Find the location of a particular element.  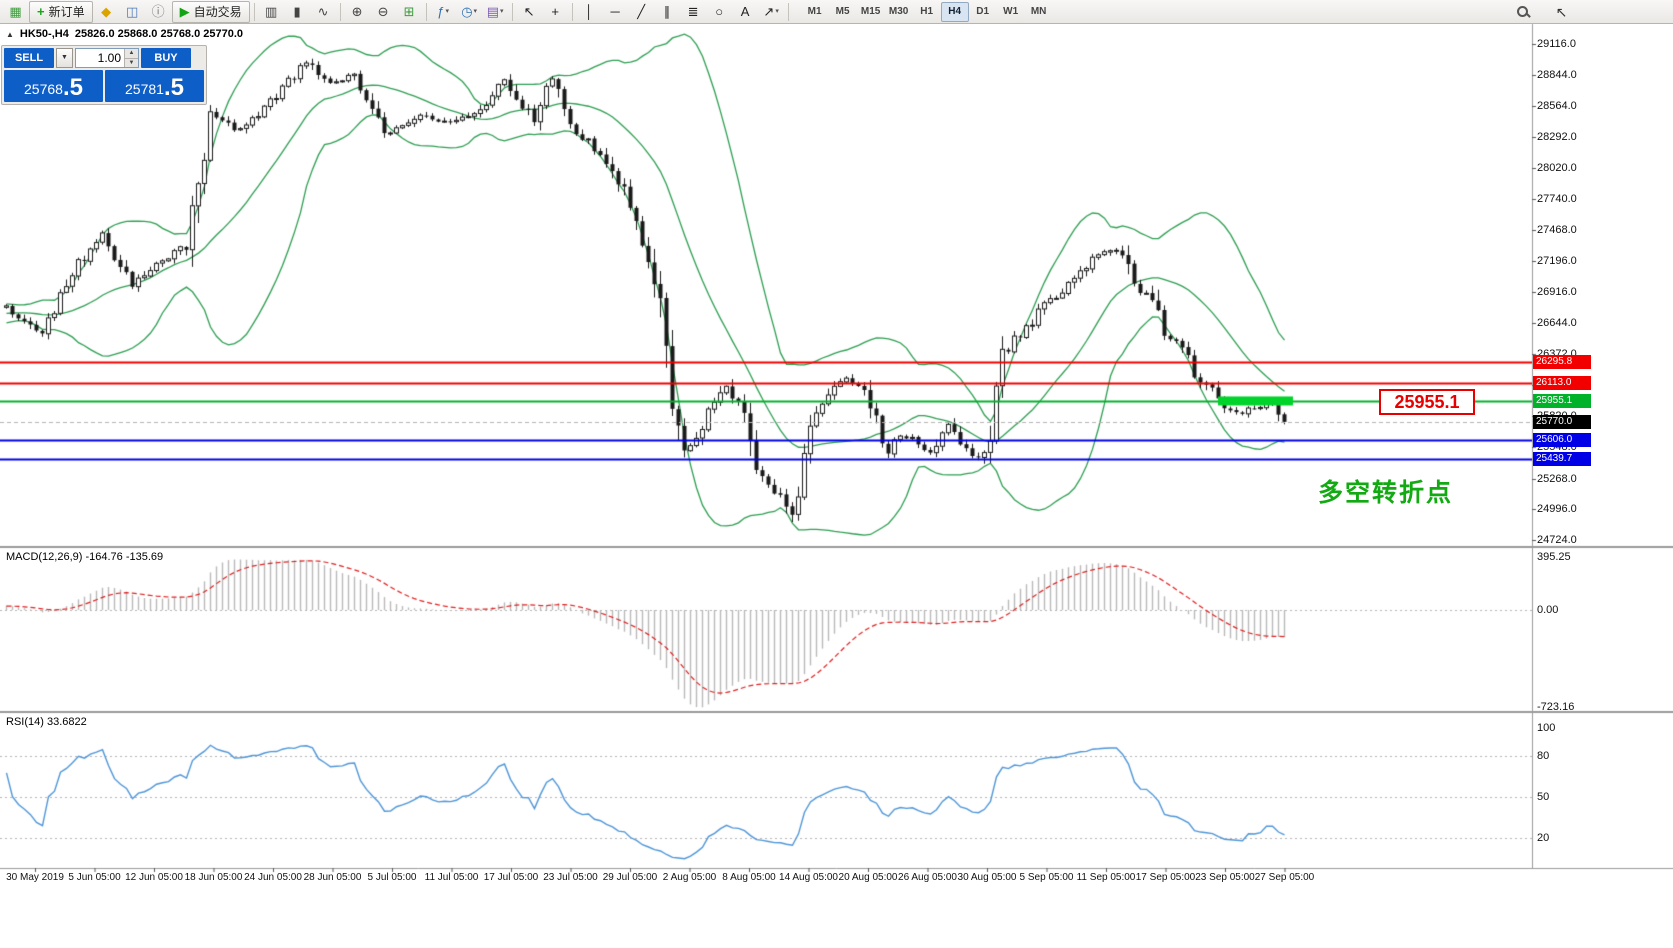

indicators-icon: ƒ ▾ is located at coordinates (443, 11).